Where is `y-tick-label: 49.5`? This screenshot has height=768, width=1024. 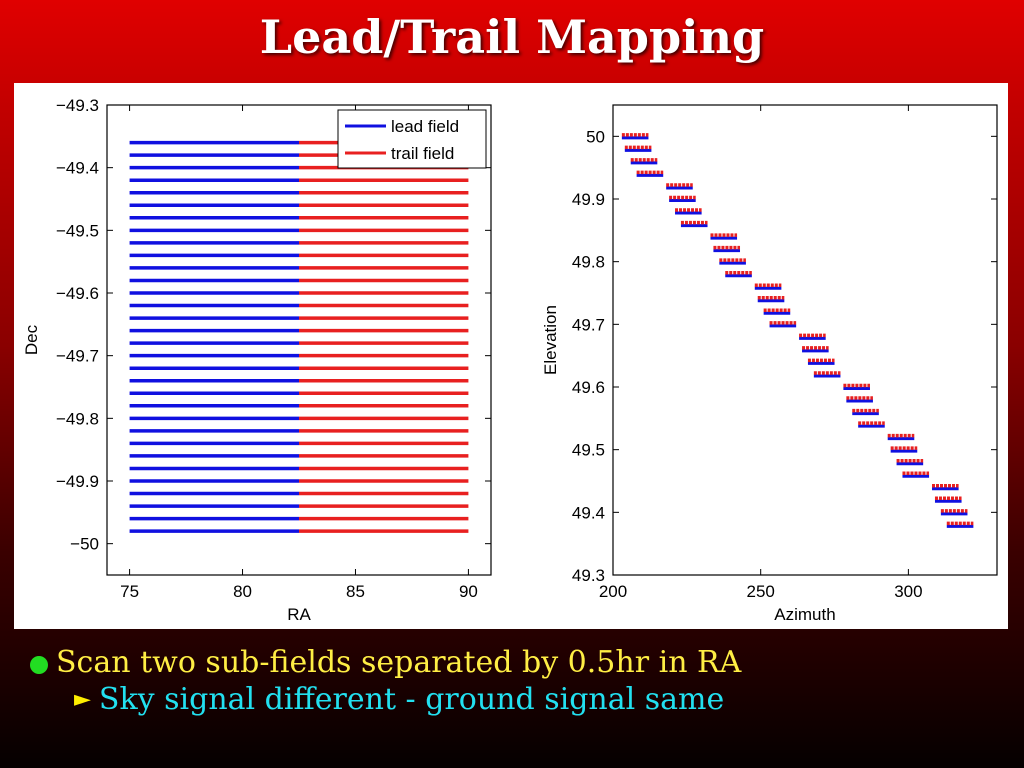 y-tick-label: 49.5 is located at coordinates (588, 450).